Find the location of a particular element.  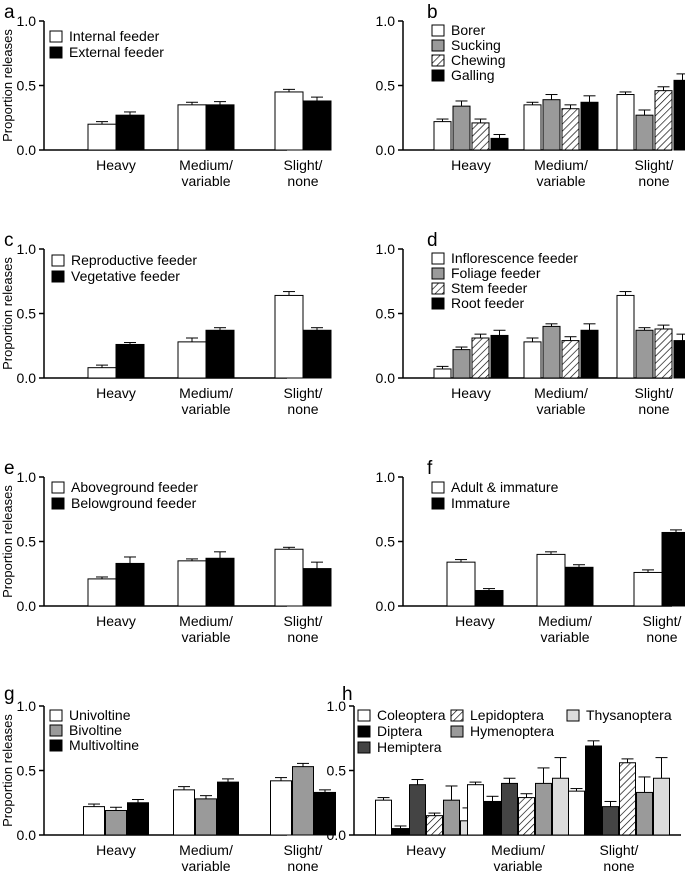

legend-label-reproductive-feeder: Reproductive feeder is located at coordinates (134, 260).